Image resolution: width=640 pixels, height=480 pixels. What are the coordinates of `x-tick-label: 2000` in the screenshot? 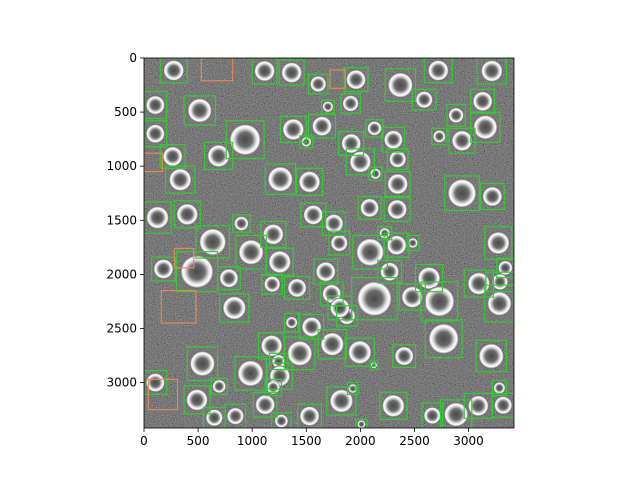 It's located at (360, 441).